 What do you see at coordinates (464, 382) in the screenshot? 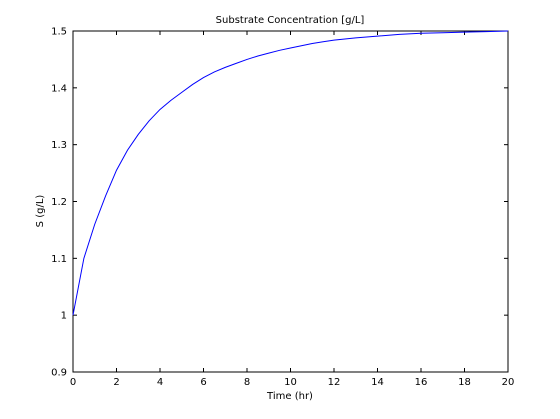
I see `x-tick-label: 18` at bounding box center [464, 382].